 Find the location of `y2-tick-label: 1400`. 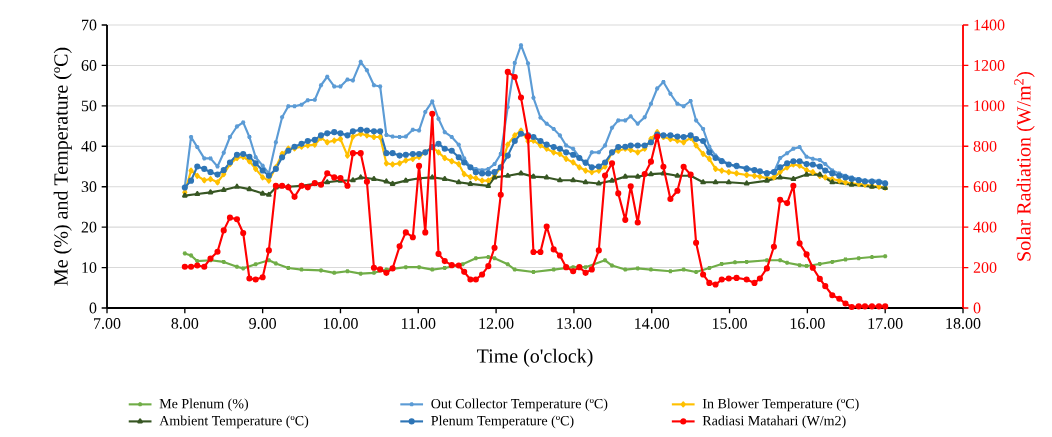

y2-tick-label: 1400 is located at coordinates (989, 25).